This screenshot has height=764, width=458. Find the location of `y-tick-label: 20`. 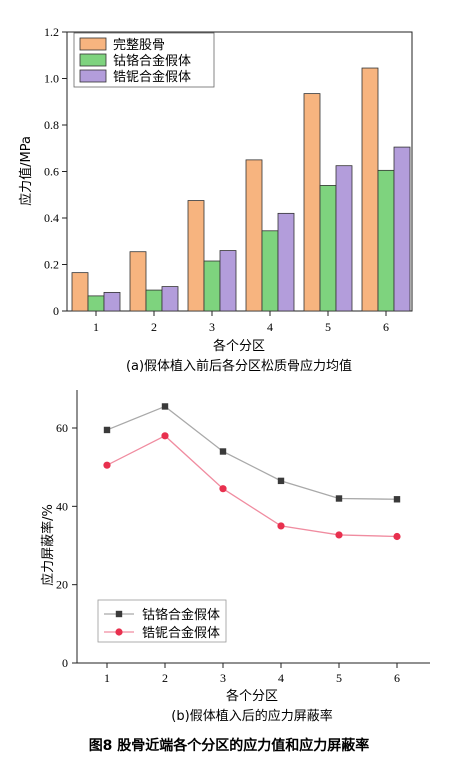

y-tick-label: 20 is located at coordinates (62, 585).